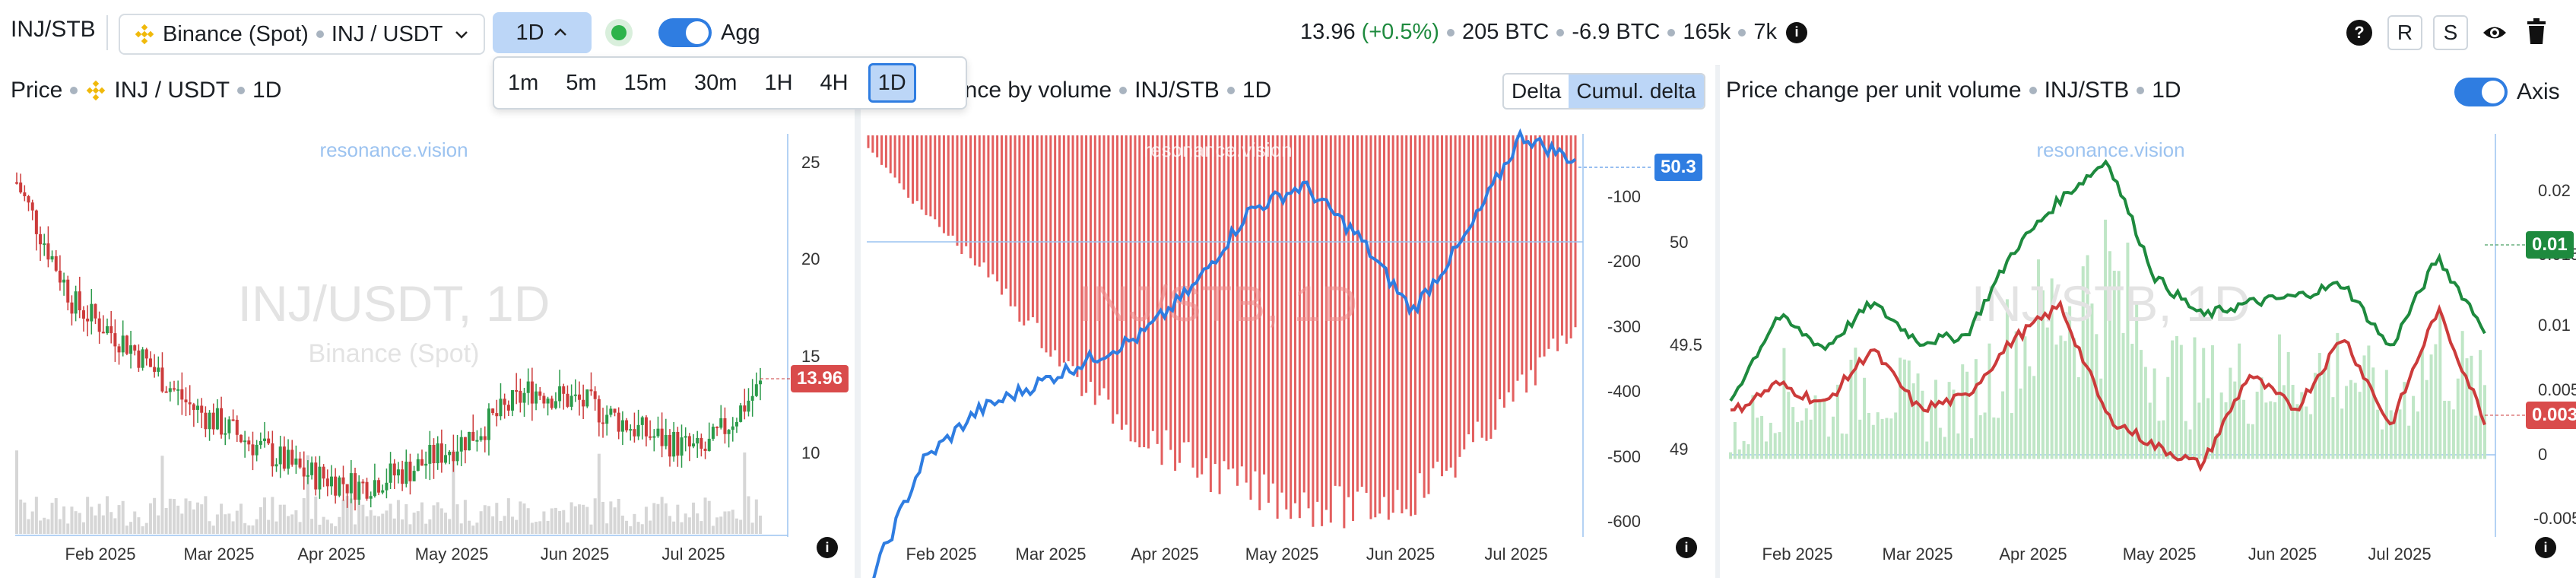 The width and height of the screenshot is (2576, 578). I want to click on interval-option-30m: 30m, so click(716, 82).